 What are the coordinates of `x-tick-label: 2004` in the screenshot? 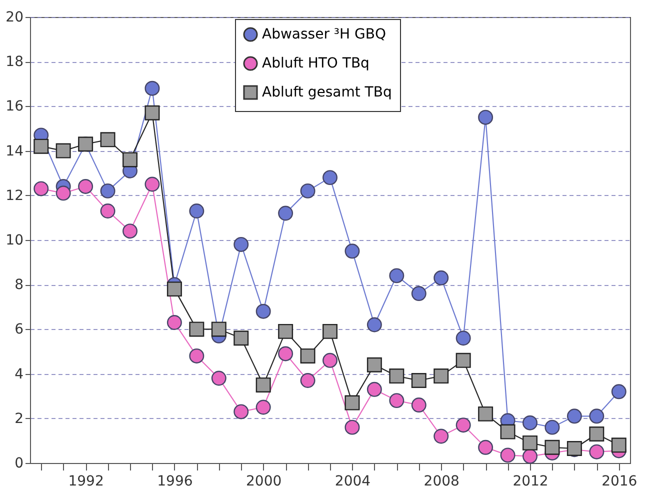 It's located at (352, 482).